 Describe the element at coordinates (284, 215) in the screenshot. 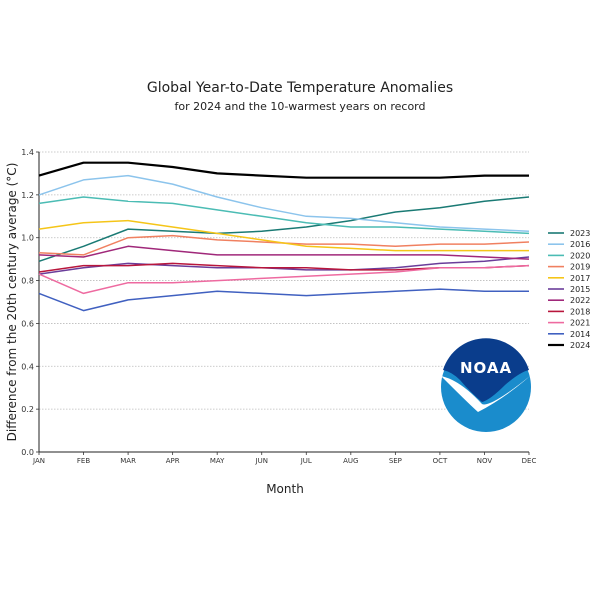

I see `series-line-2020` at that location.